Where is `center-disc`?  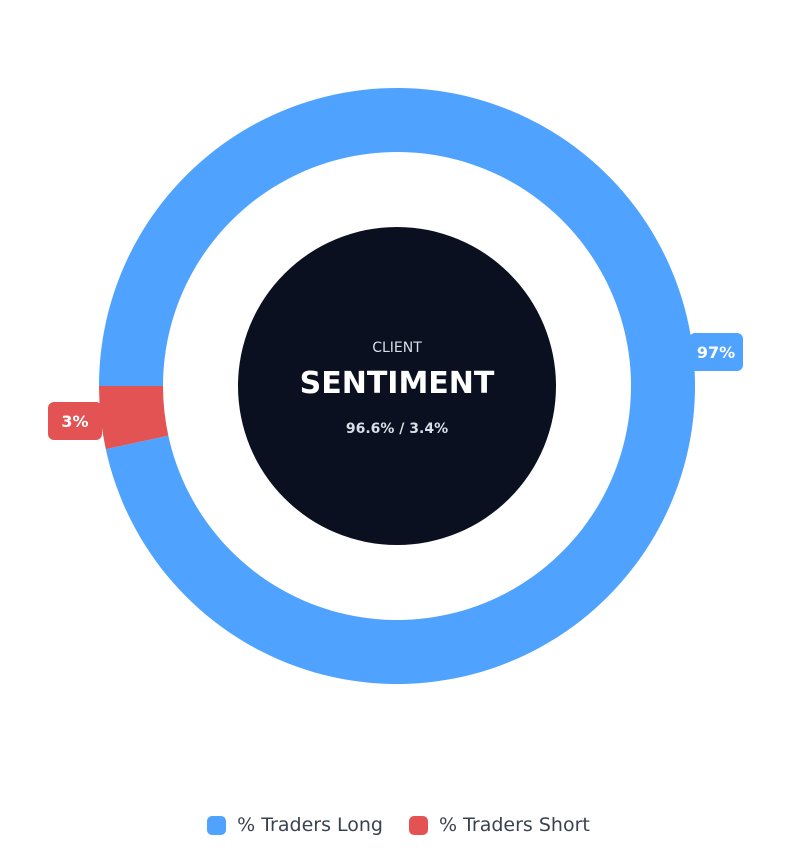 center-disc is located at coordinates (397, 386).